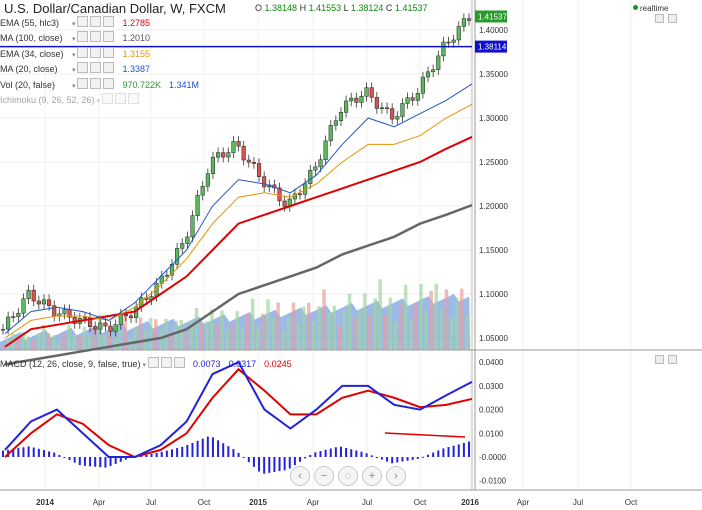  I want to click on study-row: Vol (20, false) ▾ 970.722K 1.341M, so click(100, 84).